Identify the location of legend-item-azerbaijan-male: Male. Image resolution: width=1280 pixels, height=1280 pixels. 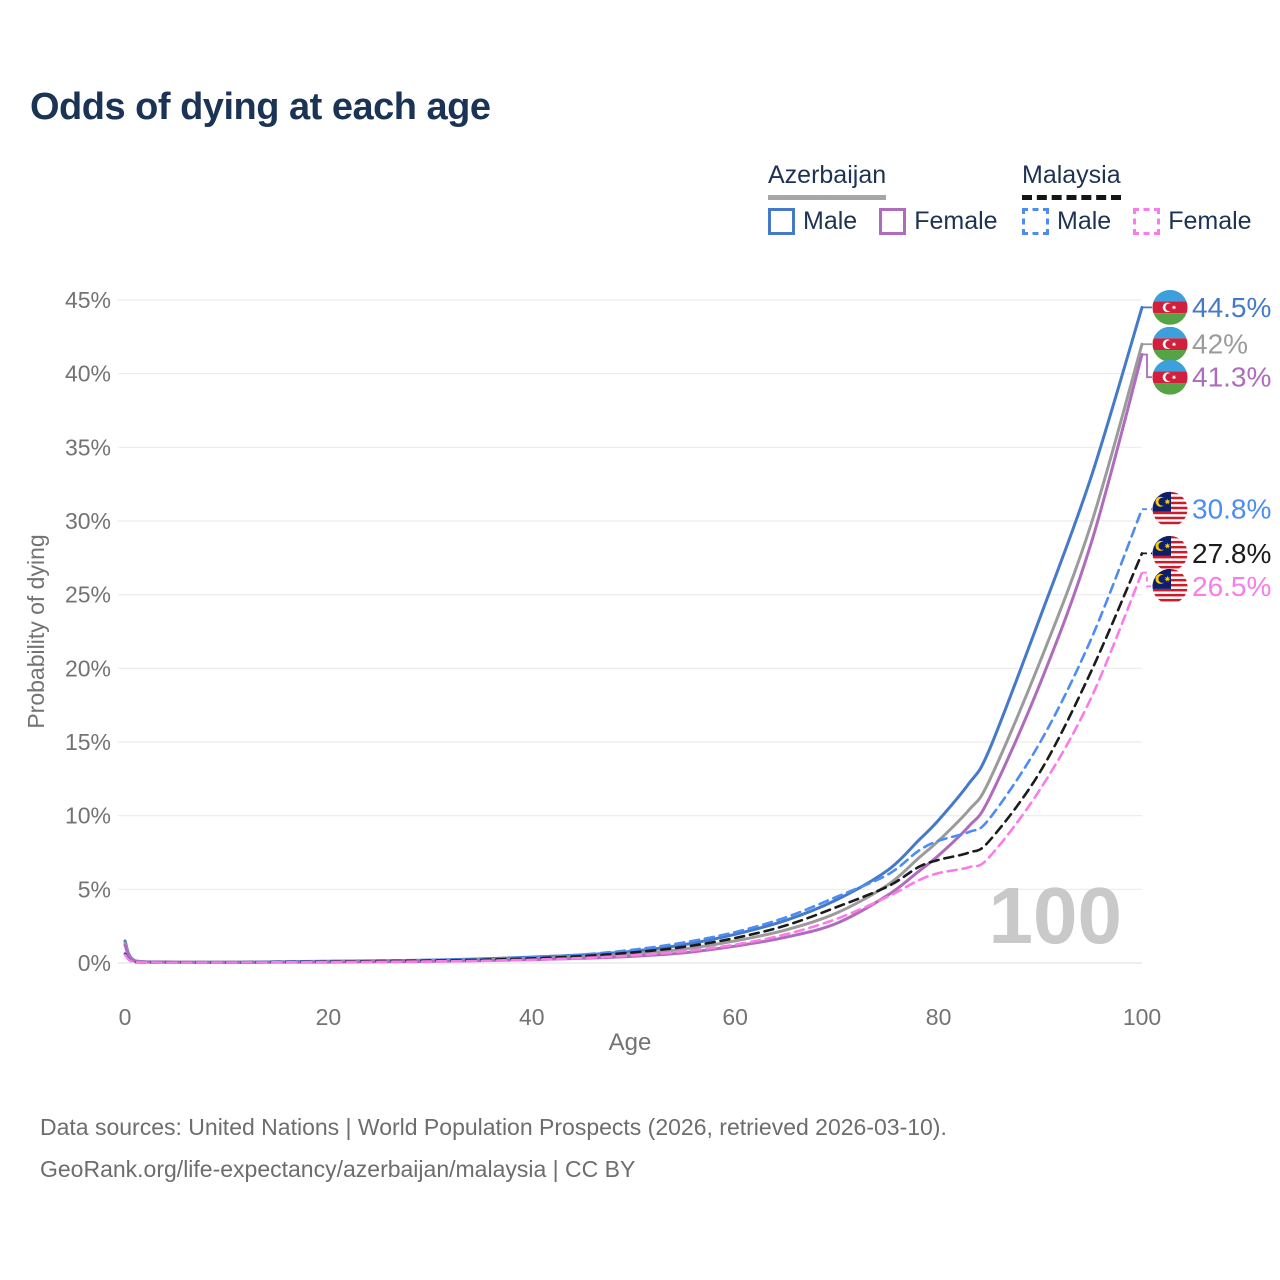
(812, 221).